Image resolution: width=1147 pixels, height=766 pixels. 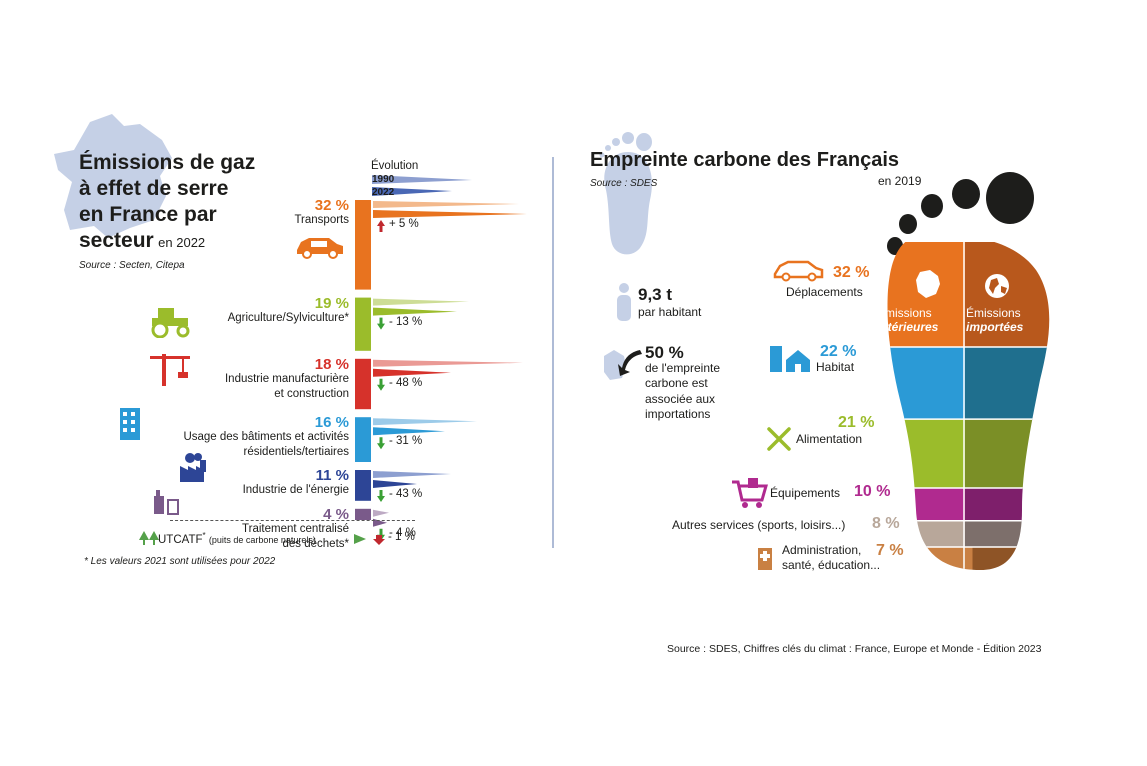 What do you see at coordinates (745, 160) in the screenshot?
I see `right-title: Empreinte carbone des Français` at bounding box center [745, 160].